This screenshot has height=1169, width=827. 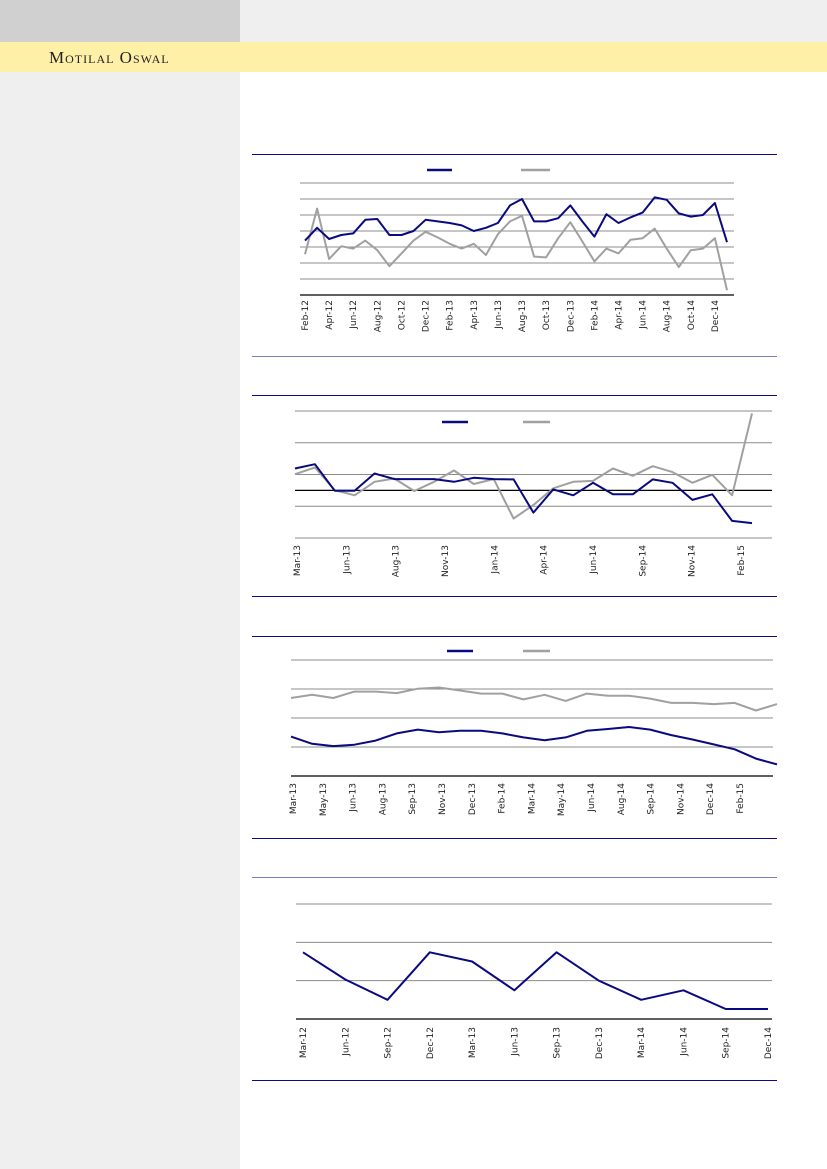 I want to click on chart-2-bottom-rule, so click(x=514, y=596).